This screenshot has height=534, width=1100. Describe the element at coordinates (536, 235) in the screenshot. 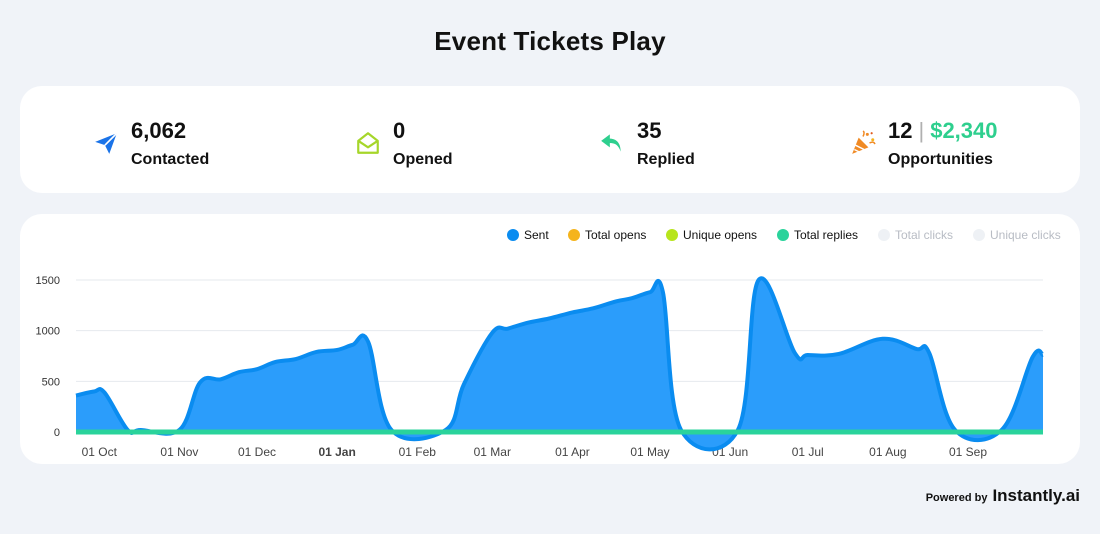

I see `legend-label-sent: Sent` at that location.